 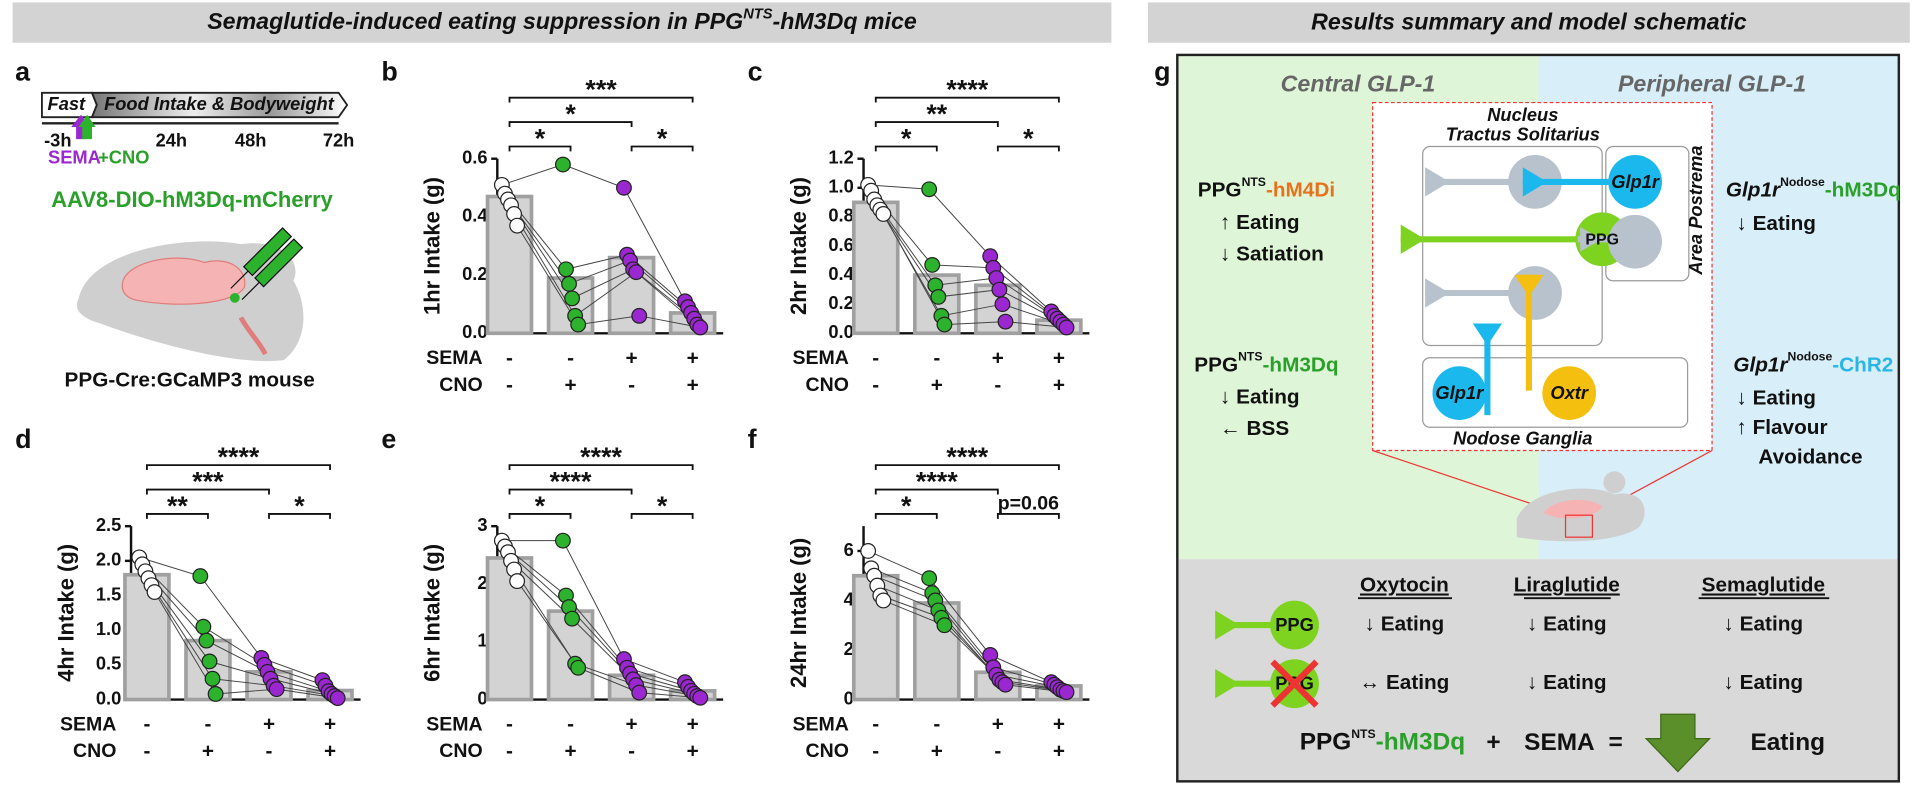 I want to click on construct-sup: Nodose, so click(x=1802, y=182).